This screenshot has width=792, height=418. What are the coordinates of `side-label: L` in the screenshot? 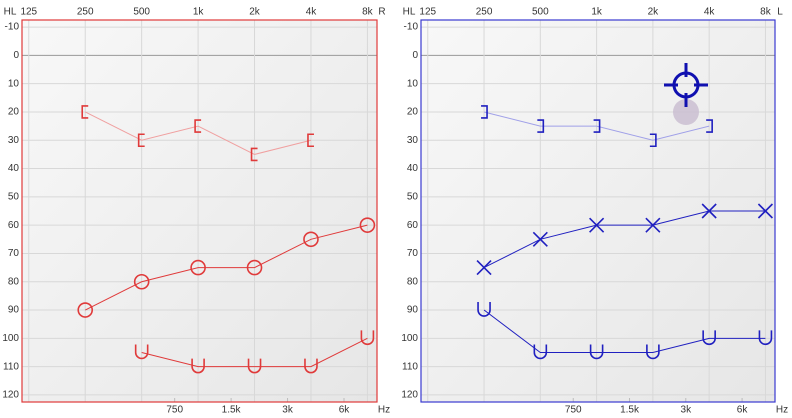 It's located at (780, 12).